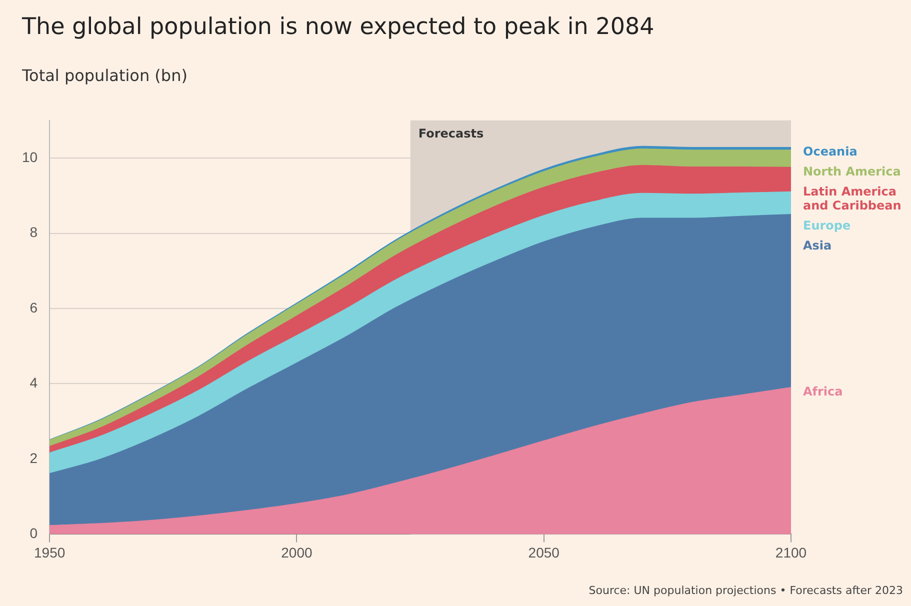 This screenshot has height=606, width=911. What do you see at coordinates (105, 75) in the screenshot?
I see `y-axis-title: Total population (bn)` at bounding box center [105, 75].